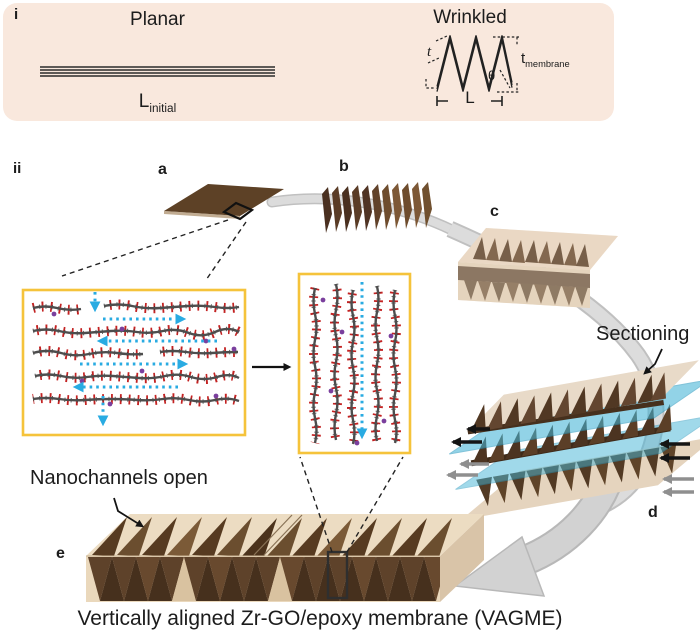 This screenshot has height=643, width=700. I want to click on vertical-go-inset, so click(354, 363).